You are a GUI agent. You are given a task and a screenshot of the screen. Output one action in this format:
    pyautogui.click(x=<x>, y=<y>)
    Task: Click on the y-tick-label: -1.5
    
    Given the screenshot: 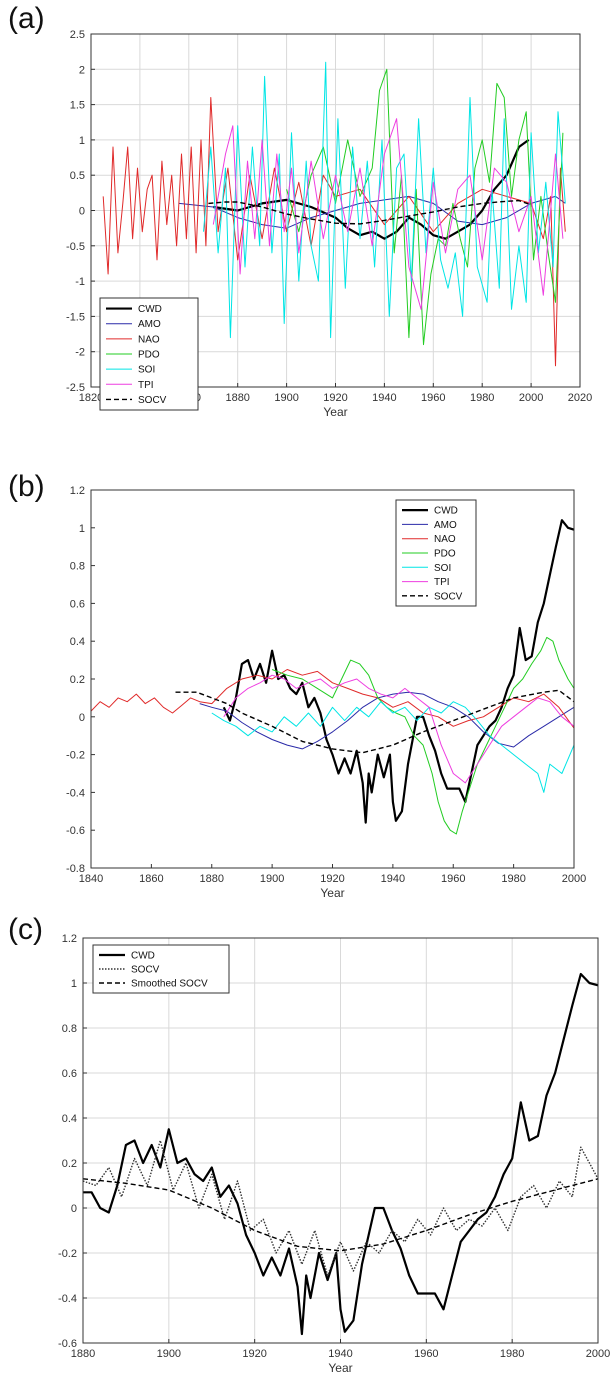 What is the action you would take?
    pyautogui.click(x=75, y=317)
    